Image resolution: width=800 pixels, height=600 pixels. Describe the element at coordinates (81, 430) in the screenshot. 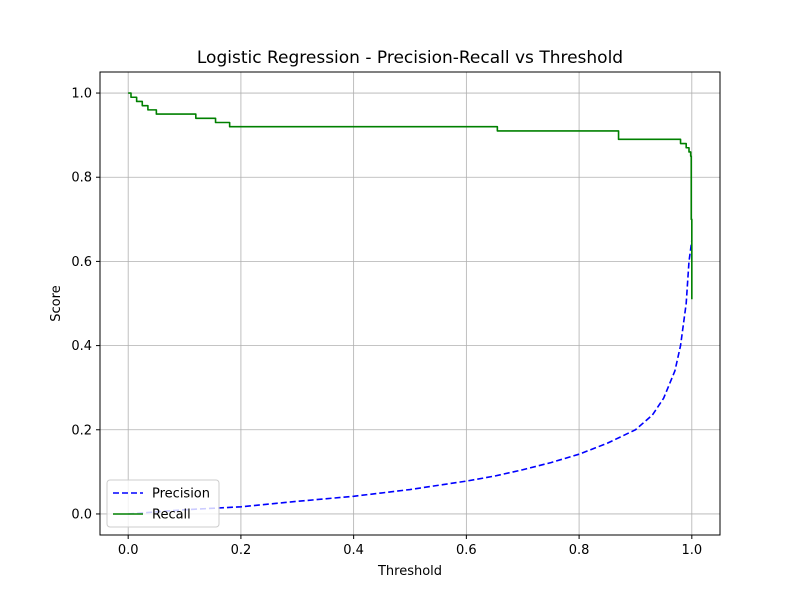

I see `y-tick-label: 0.2` at that location.